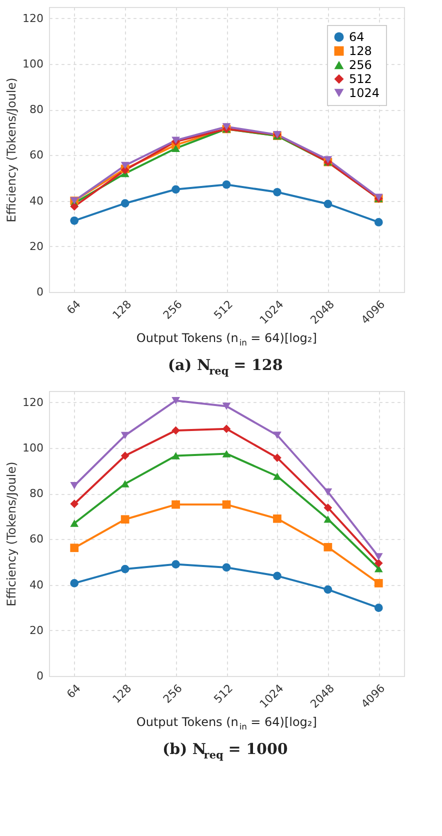  Describe the element at coordinates (360, 65) in the screenshot. I see `legend-label: 256` at that location.